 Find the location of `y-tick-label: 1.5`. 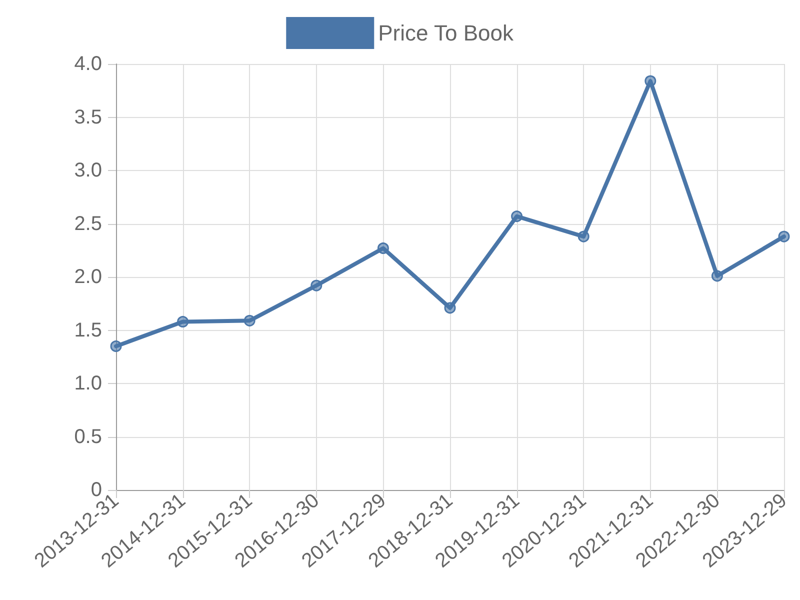

y-tick-label: 1.5 is located at coordinates (88, 330).